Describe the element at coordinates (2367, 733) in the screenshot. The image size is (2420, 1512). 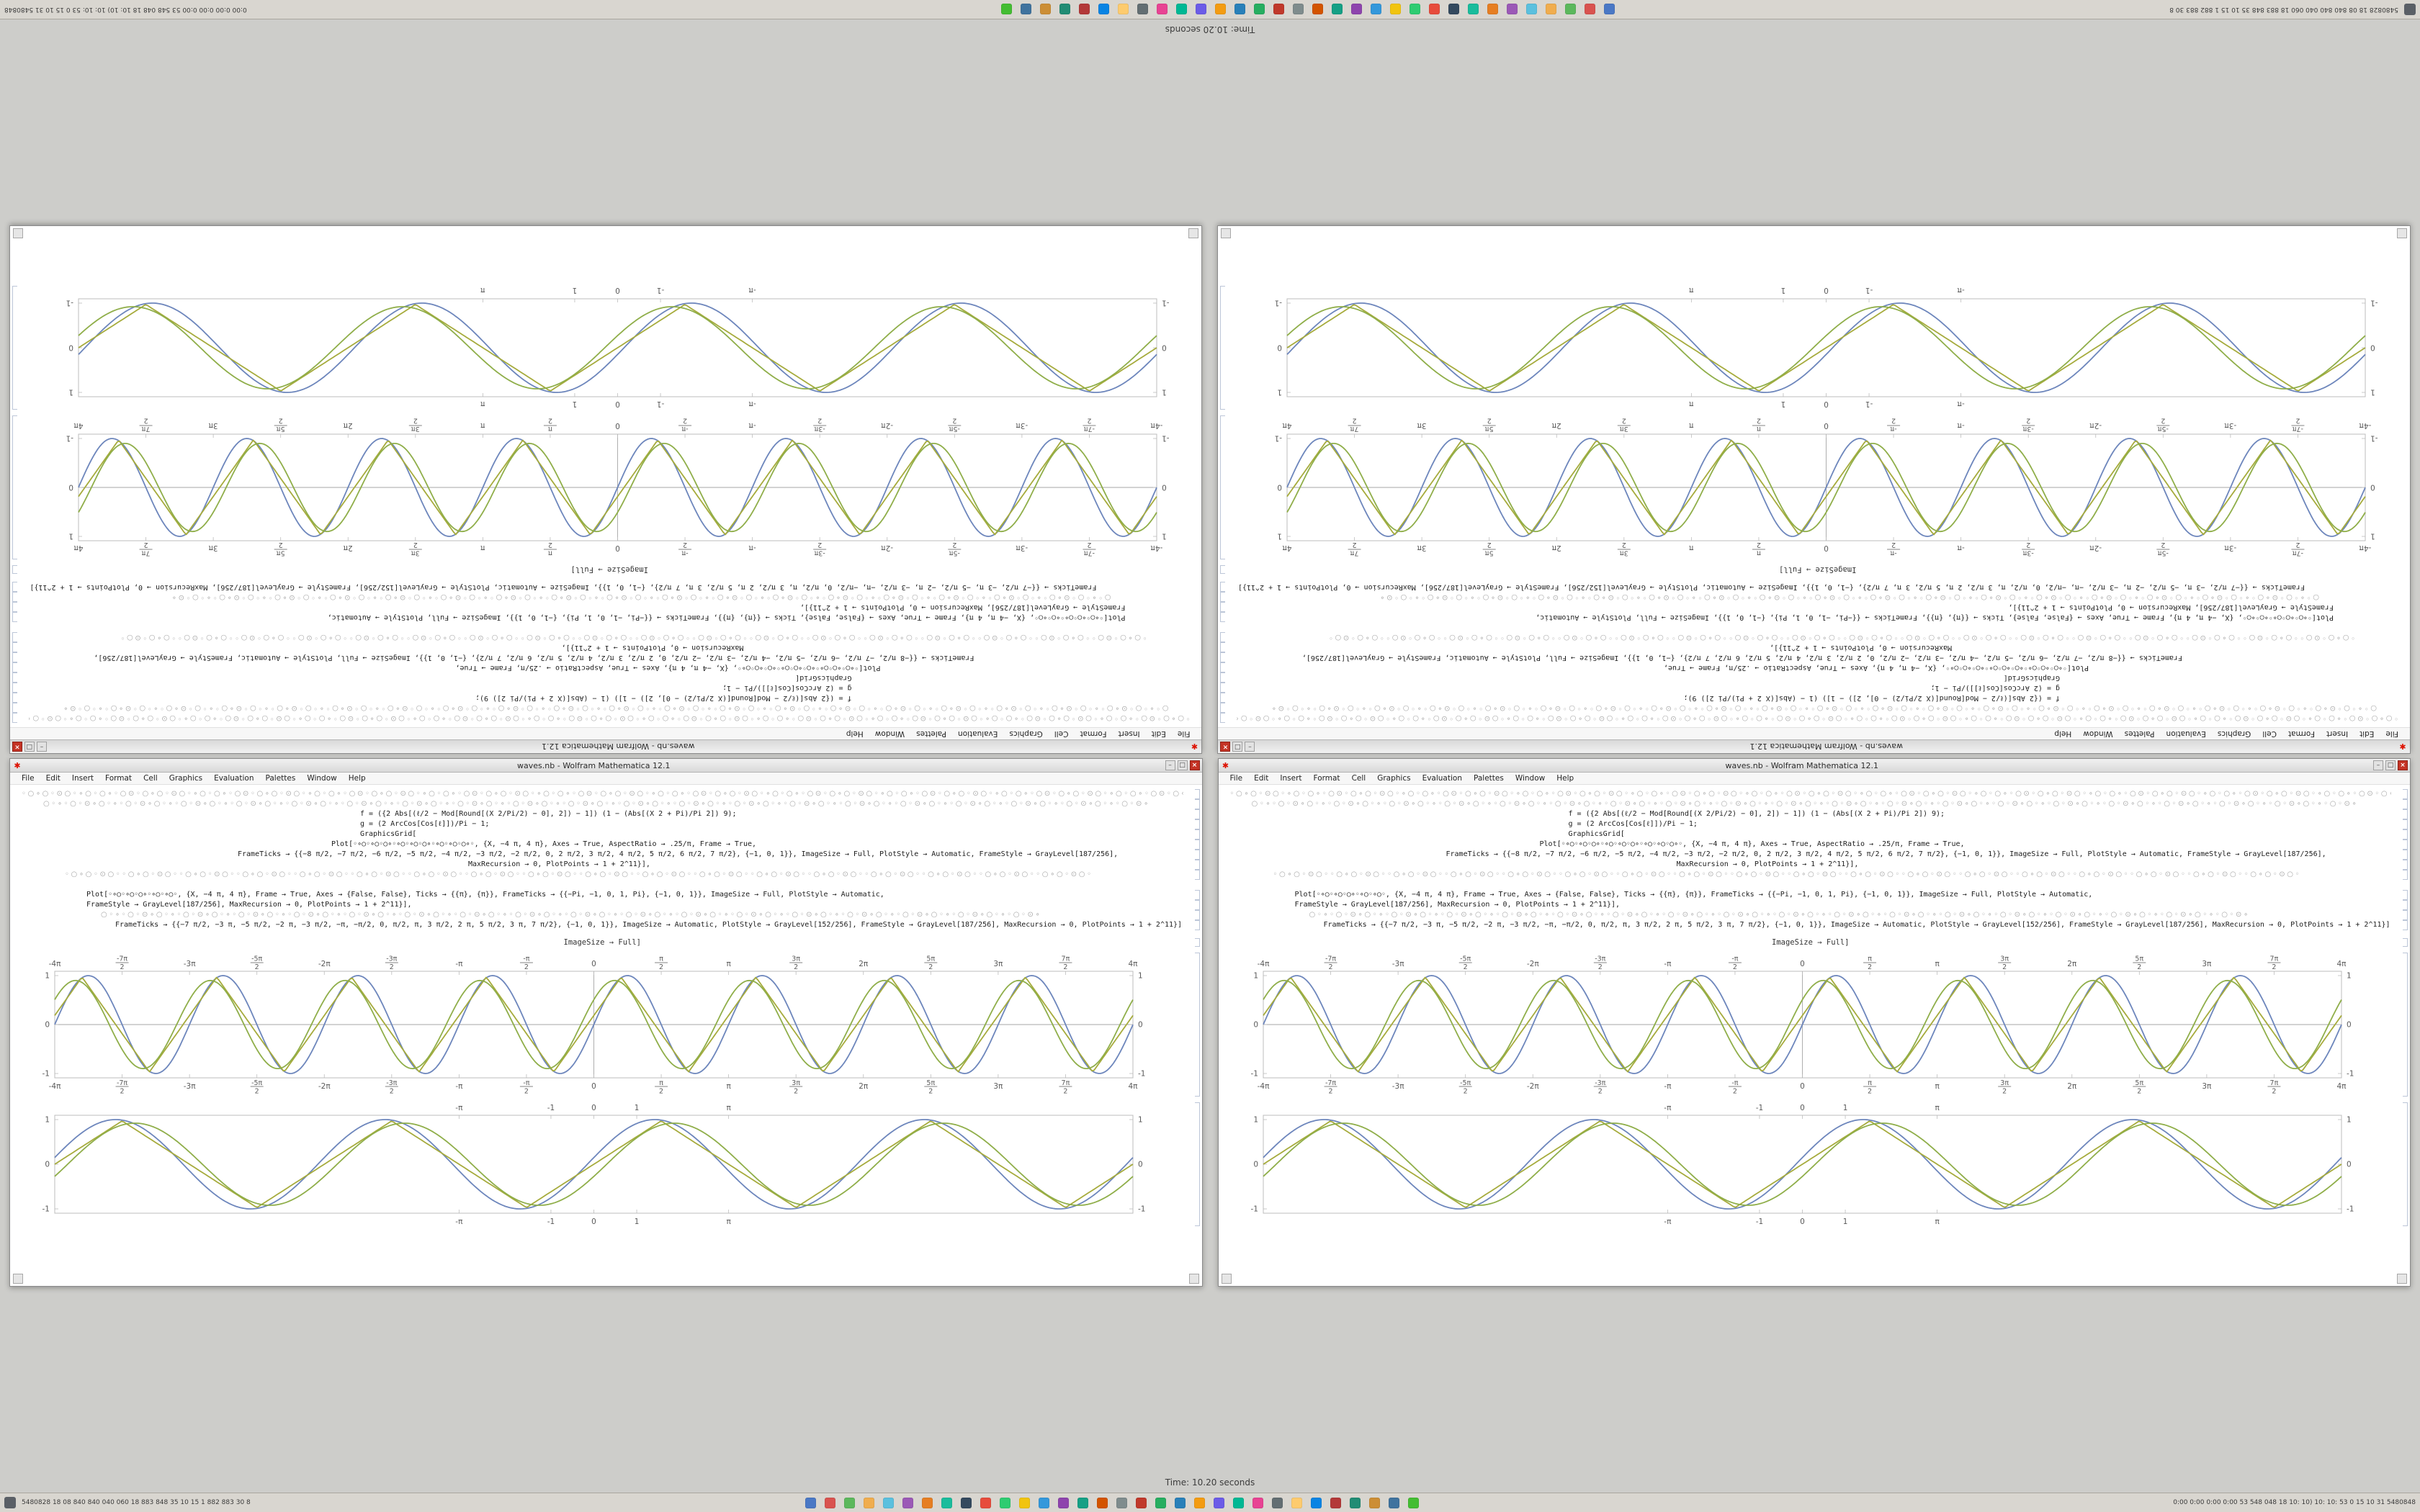
I see `menu-item-edit-flipped: Edit` at that location.